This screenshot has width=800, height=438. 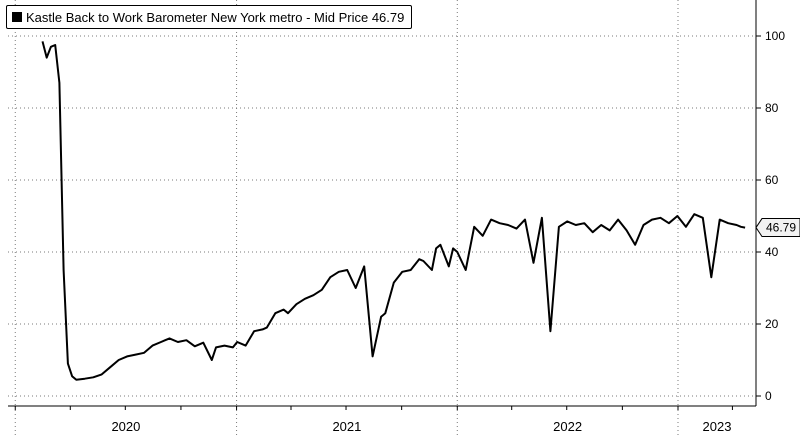 I want to click on last-value-box, so click(x=777, y=228).